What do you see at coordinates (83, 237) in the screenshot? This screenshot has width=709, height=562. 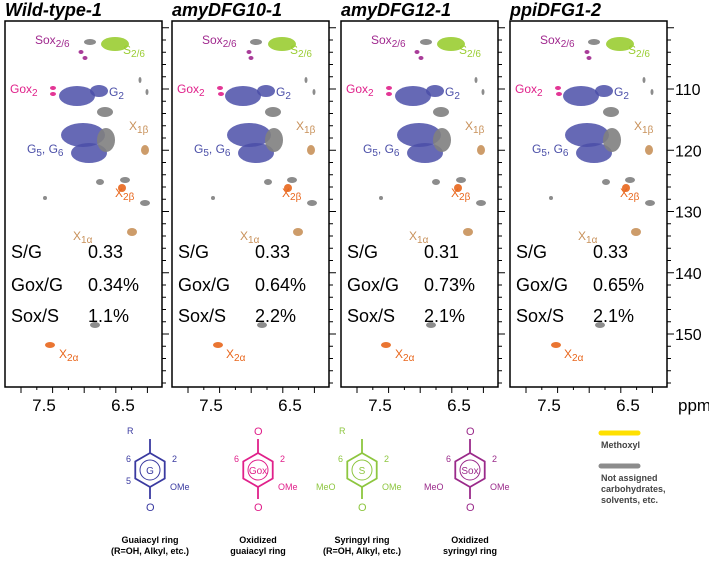 I see `peak-label: X1α` at bounding box center [83, 237].